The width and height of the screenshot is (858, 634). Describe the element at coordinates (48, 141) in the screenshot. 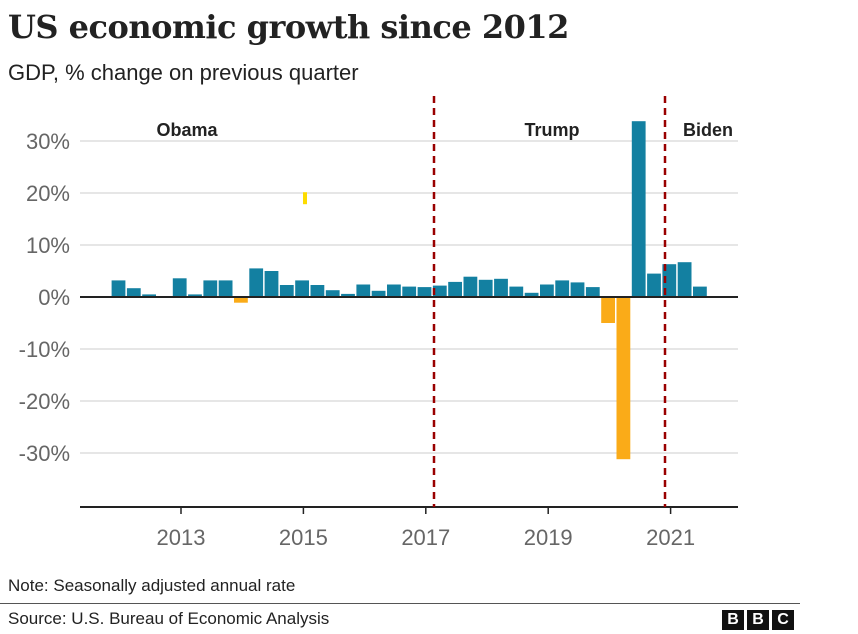

I see `y-tick-label: 30%` at that location.